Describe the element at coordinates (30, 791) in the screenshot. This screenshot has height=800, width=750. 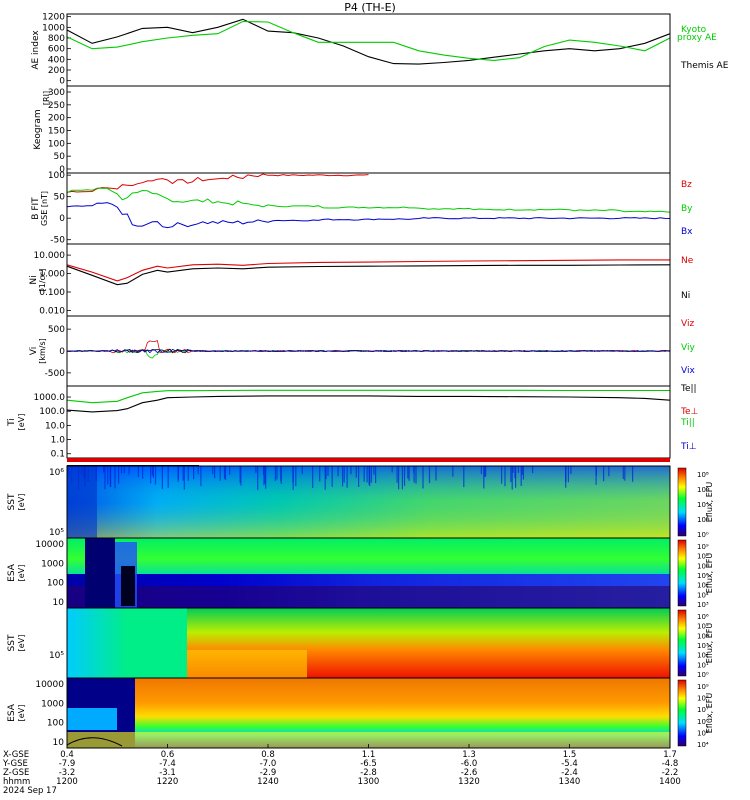
I see `date-label: 2024 Sep 17` at that location.